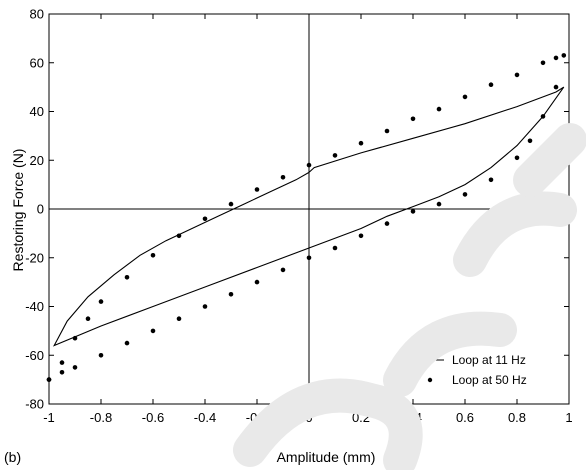  I want to click on y-tick-label: 60, so click(37, 62).